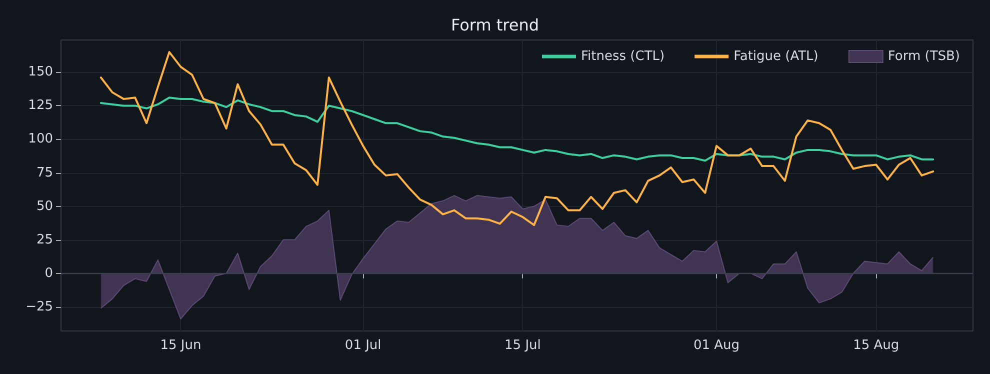 This screenshot has height=374, width=990. I want to click on y-tick-label: 25, so click(44, 240).